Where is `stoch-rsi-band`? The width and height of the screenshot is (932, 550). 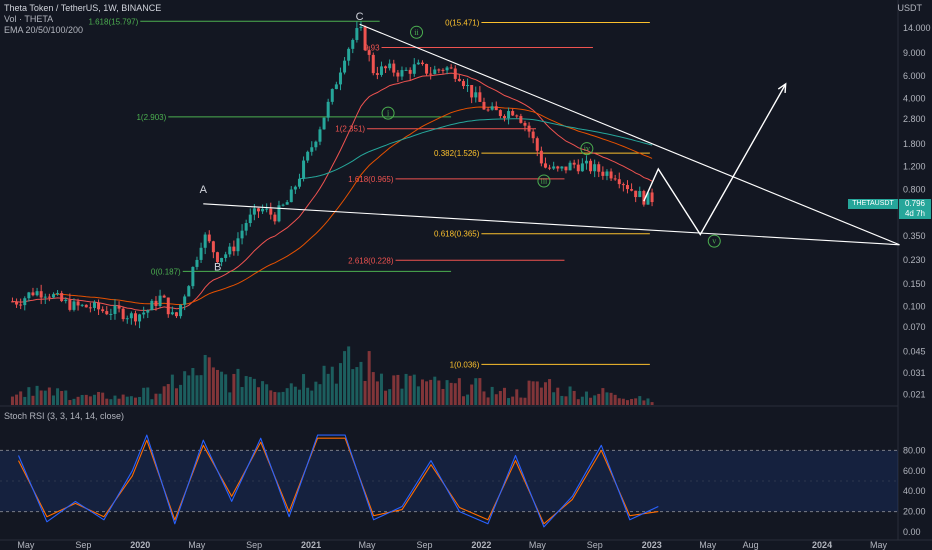
stoch-rsi-band is located at coordinates (449, 481).